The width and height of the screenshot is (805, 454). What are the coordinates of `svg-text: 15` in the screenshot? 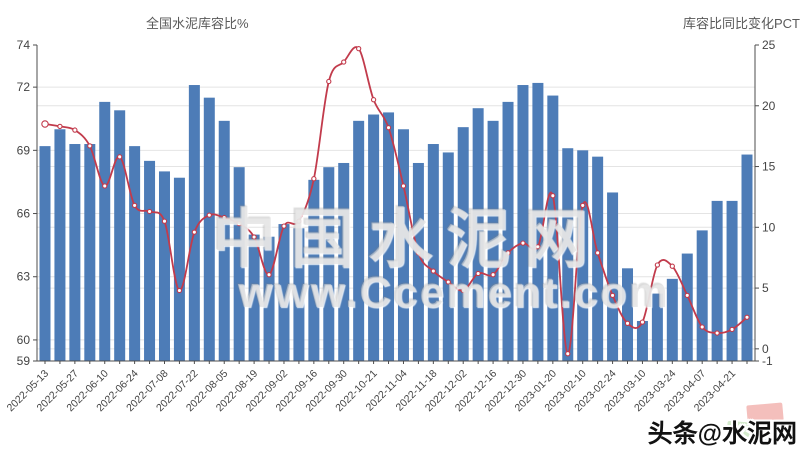 It's located at (769, 167).